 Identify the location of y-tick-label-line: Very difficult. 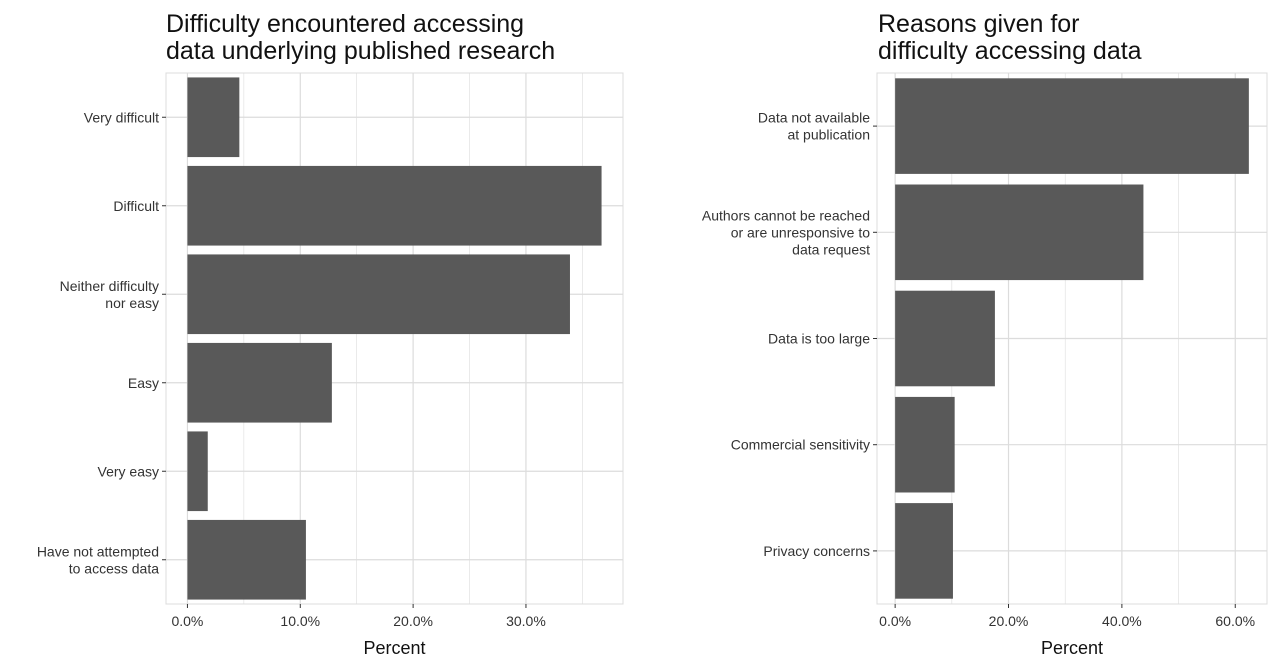
(121, 117).